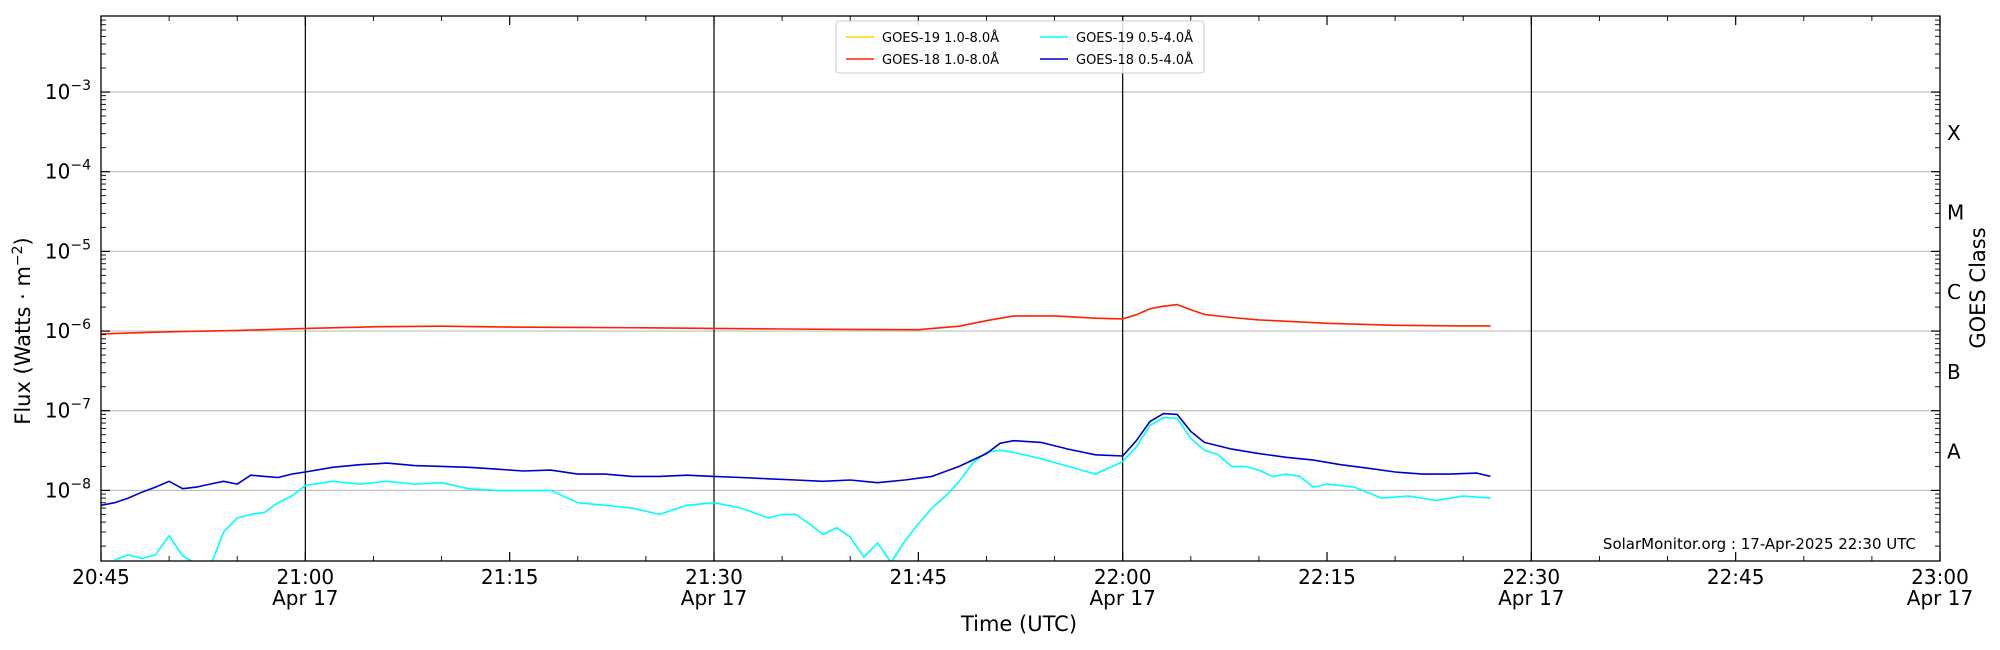 This screenshot has height=650, width=2000. I want to click on goes-class-label: A, so click(1954, 452).